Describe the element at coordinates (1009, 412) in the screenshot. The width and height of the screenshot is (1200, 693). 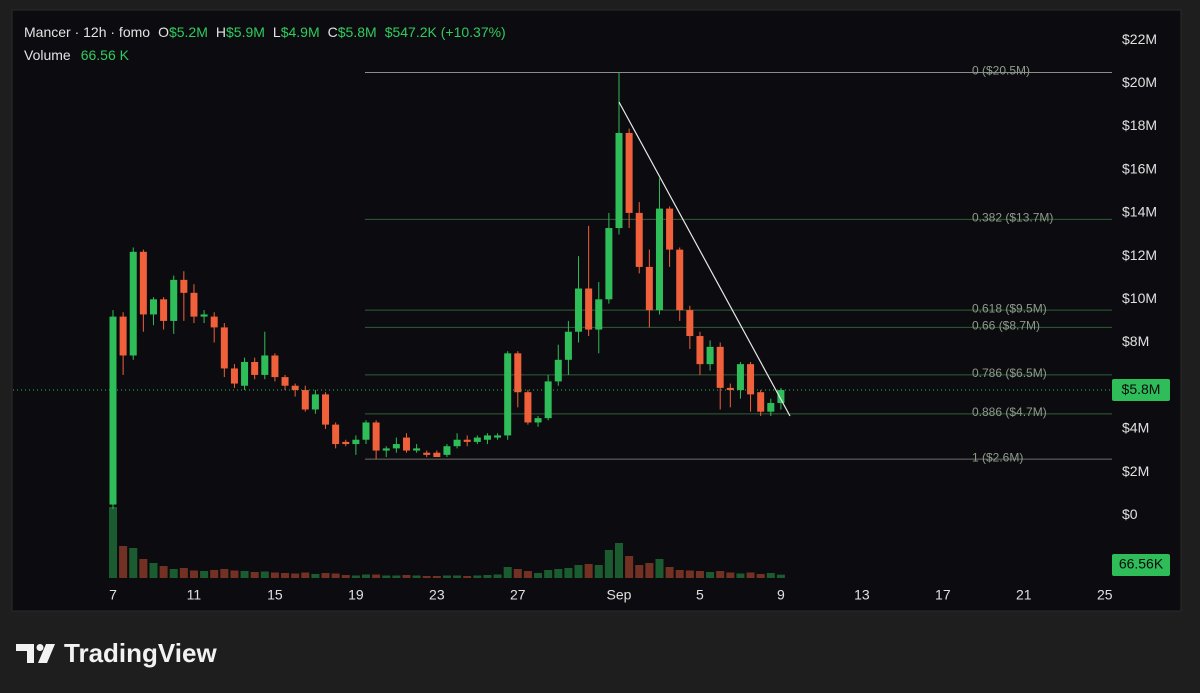
I see `fib-label: 0.886 ($4.7M)` at that location.